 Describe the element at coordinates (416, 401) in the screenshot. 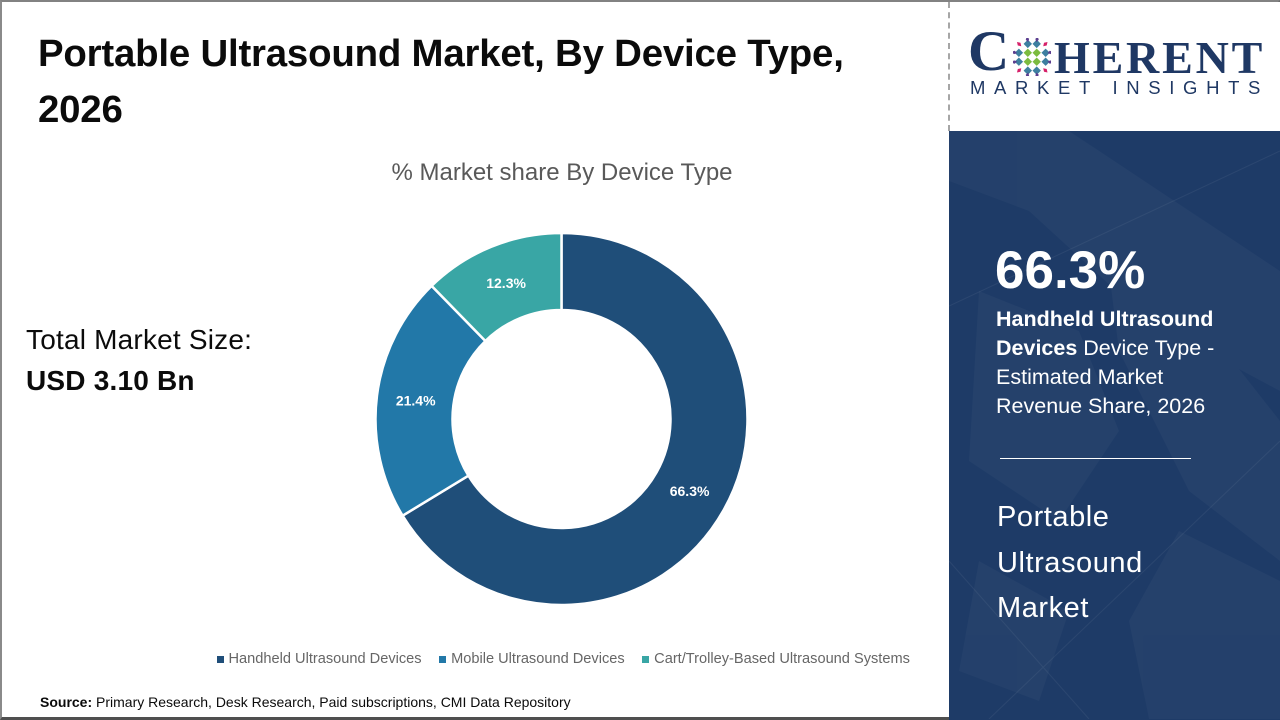

I see `svg-text: 21.4%` at that location.